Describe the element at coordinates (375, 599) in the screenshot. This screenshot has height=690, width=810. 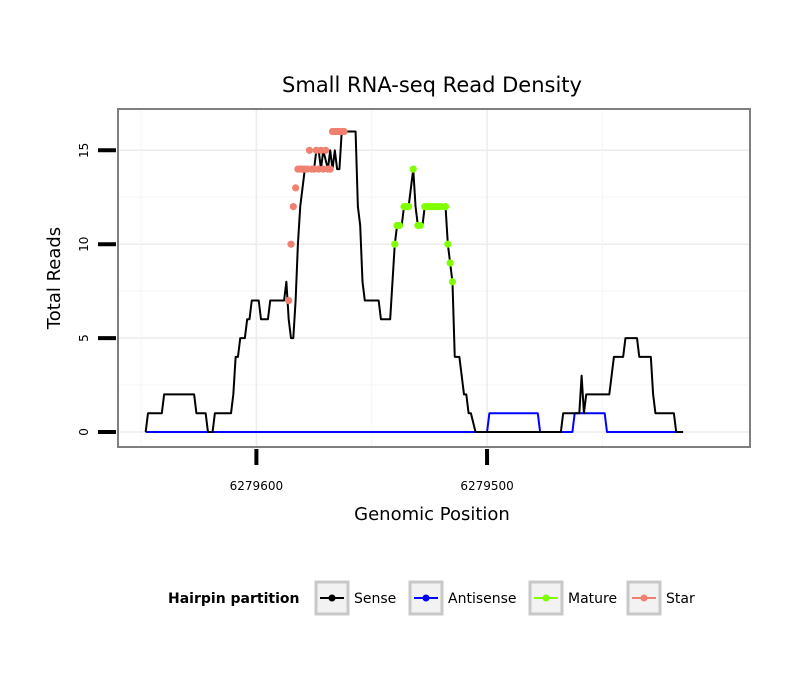
I see `legend-label: Sense` at that location.